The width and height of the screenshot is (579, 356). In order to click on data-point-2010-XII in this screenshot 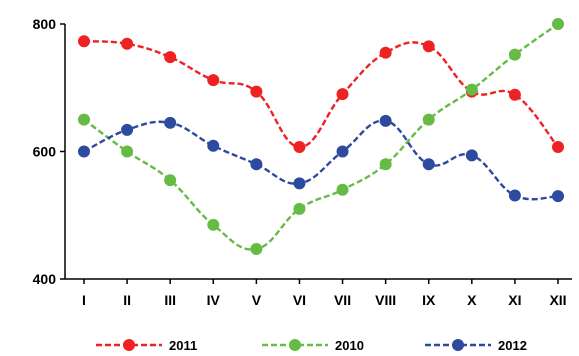, I will do `click(558, 24)`.